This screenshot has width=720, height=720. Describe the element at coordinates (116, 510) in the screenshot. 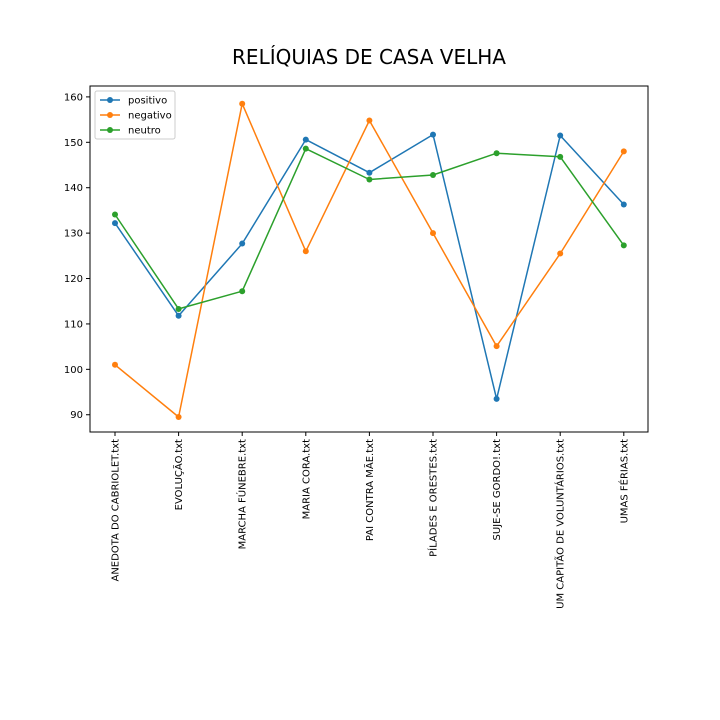

I see `x-tick-label: ANEDOTA DO CABRIOLET.txt` at that location.